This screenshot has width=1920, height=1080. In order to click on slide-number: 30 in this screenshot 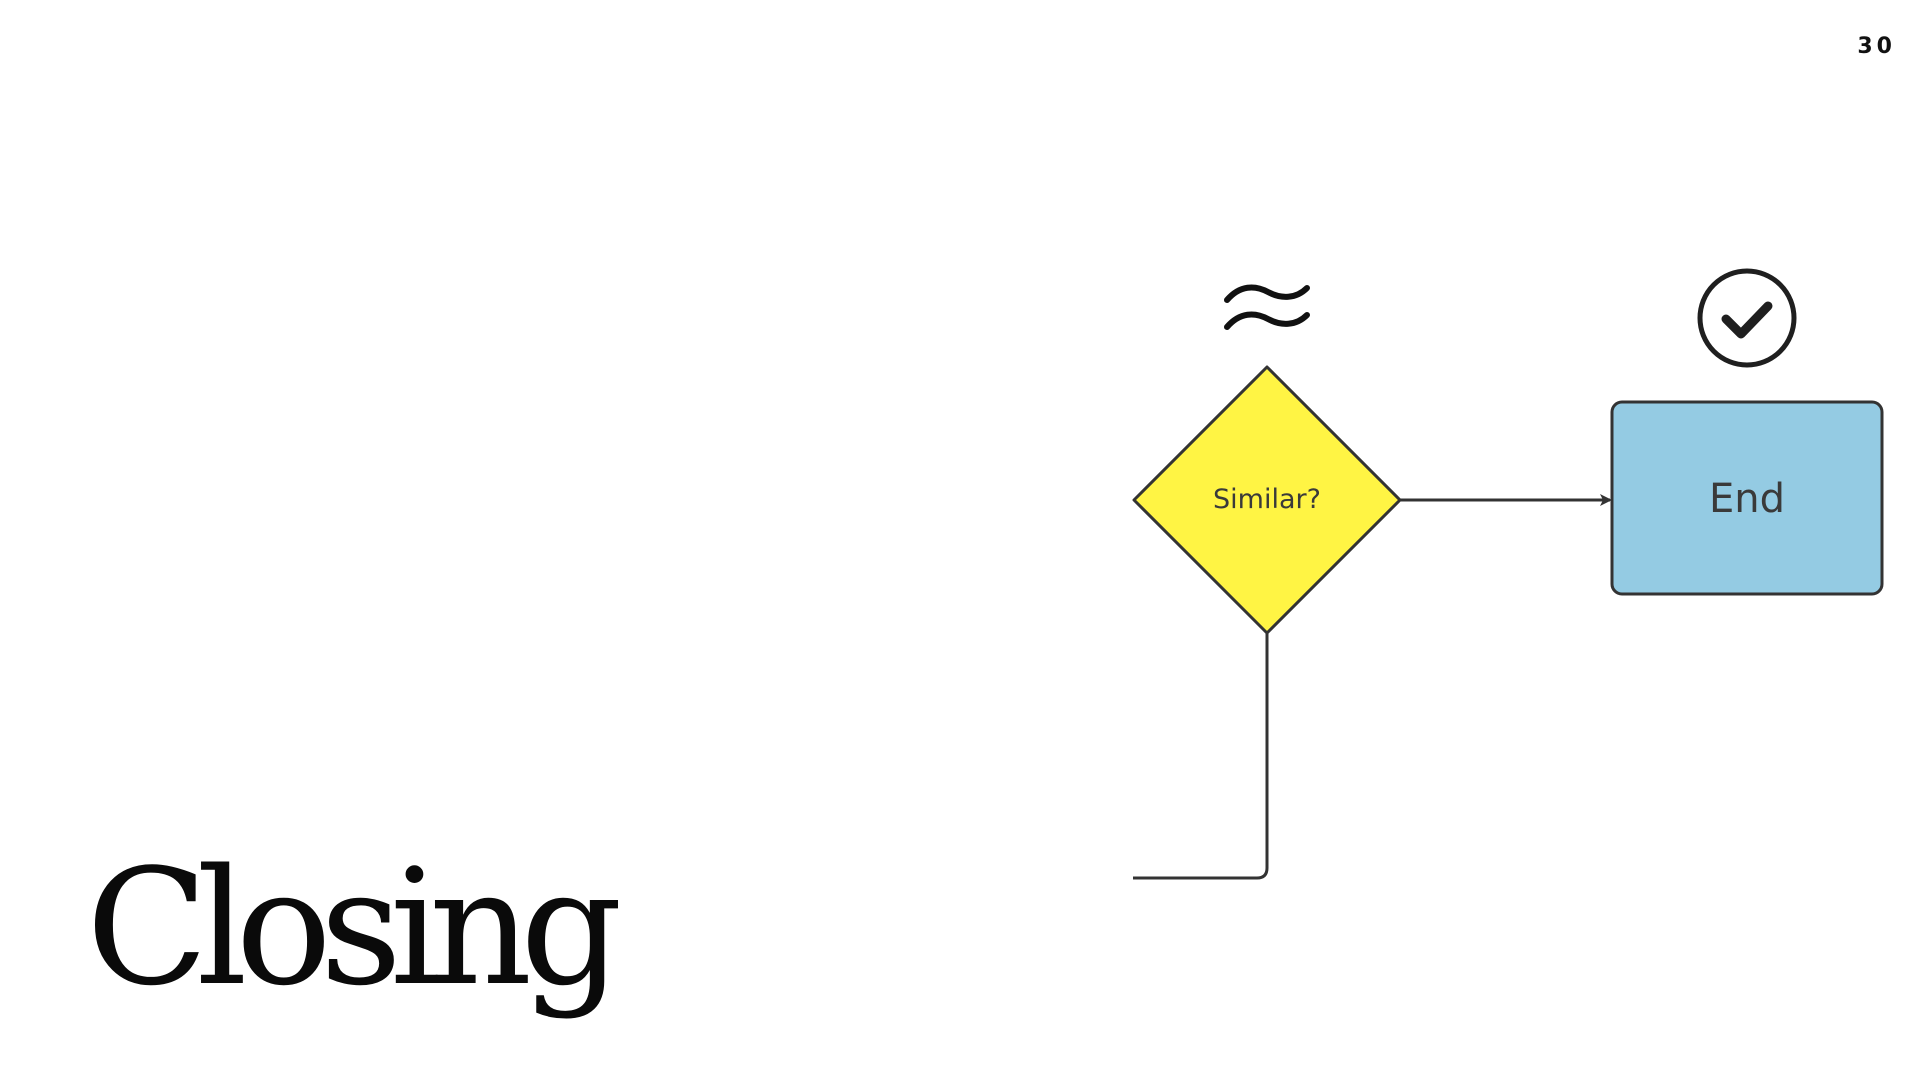, I will do `click(1876, 46)`.